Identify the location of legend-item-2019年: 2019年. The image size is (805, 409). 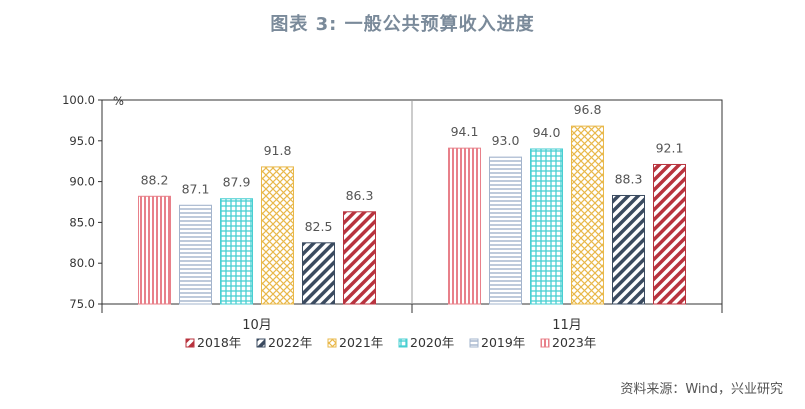
(497, 342).